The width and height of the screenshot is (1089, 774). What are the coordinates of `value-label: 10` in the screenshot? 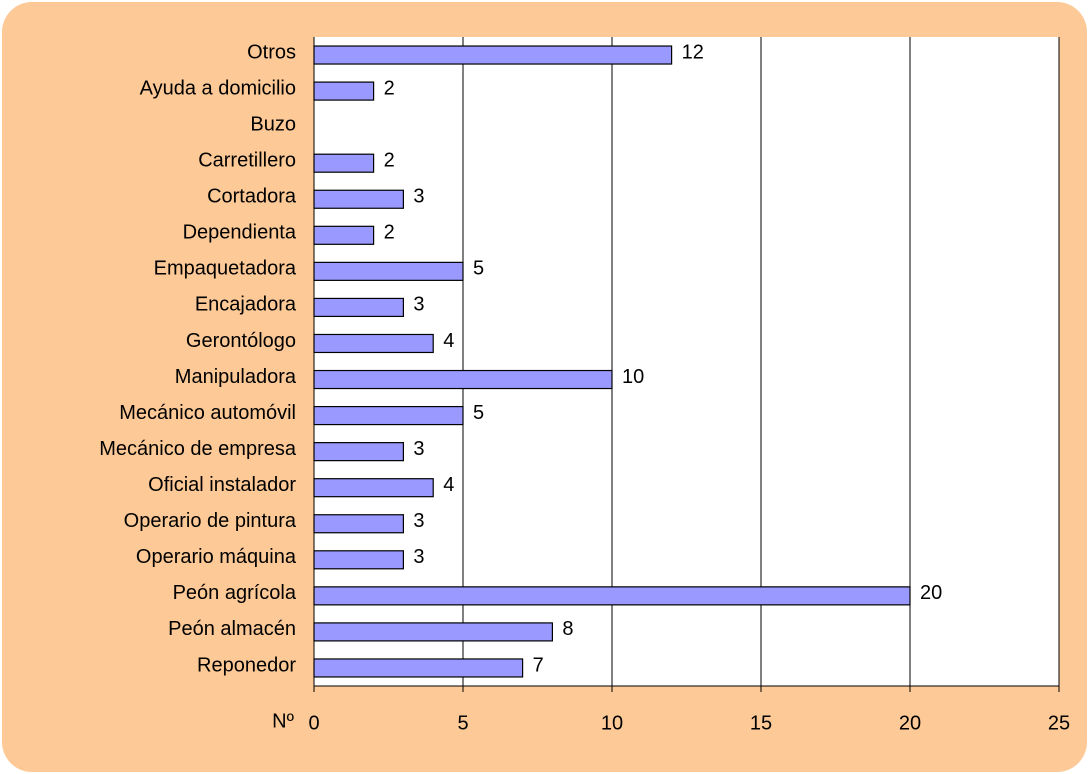 It's located at (633, 377).